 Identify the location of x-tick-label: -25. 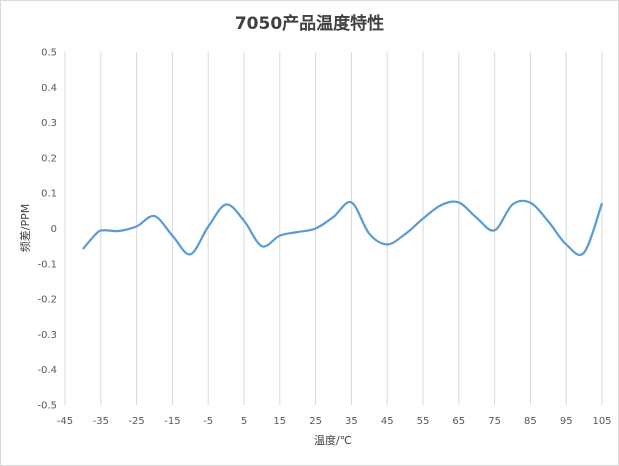
(136, 421).